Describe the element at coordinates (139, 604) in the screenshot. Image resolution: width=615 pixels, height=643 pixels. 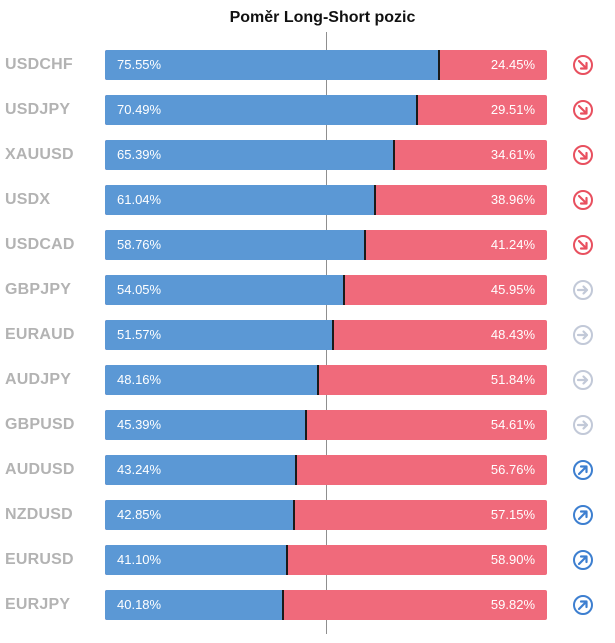
I see `long-percent-label: 40.18%` at that location.